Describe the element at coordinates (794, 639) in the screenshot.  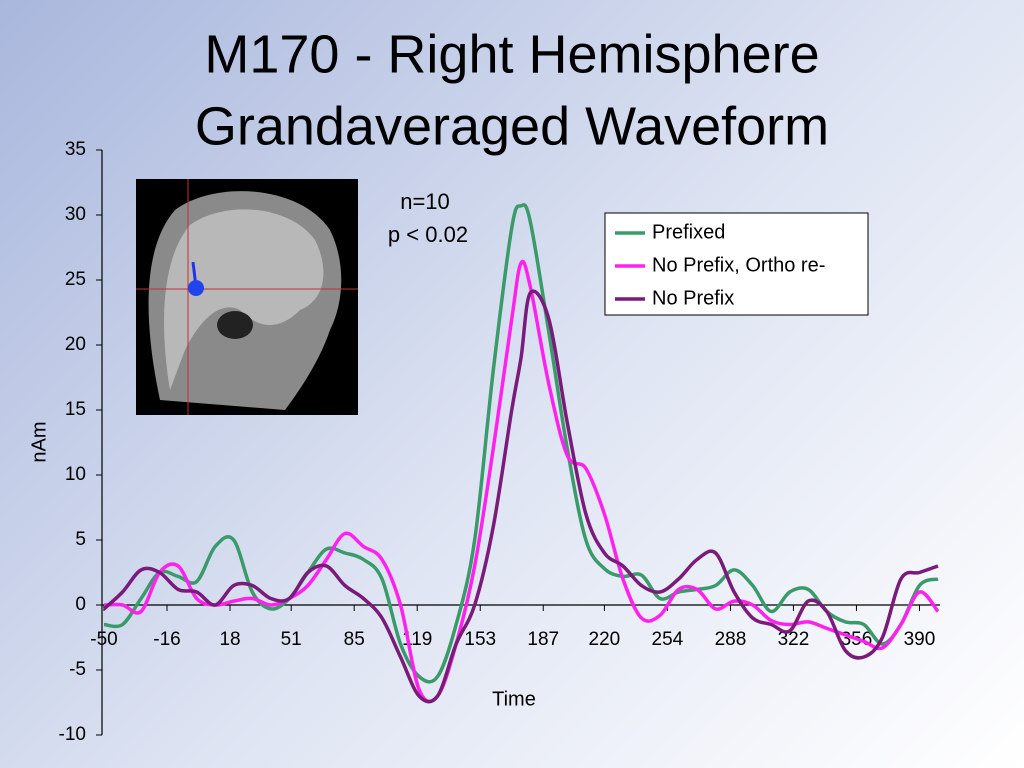
I see `x-tick-label: 322` at that location.